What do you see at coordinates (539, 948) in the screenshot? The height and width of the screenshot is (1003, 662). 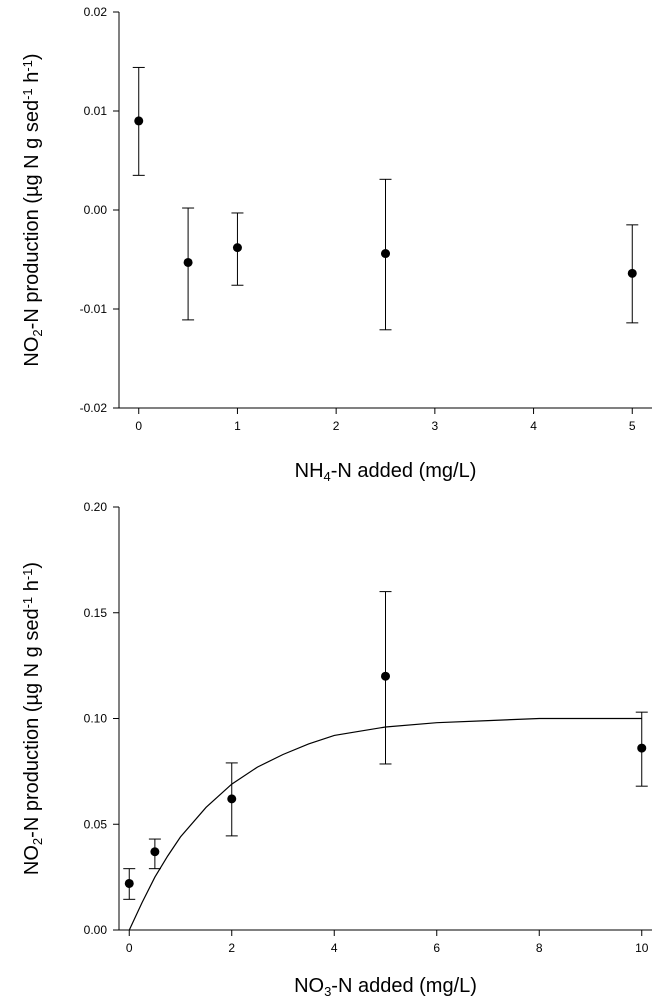 I see `x-tick-label: 8` at bounding box center [539, 948].